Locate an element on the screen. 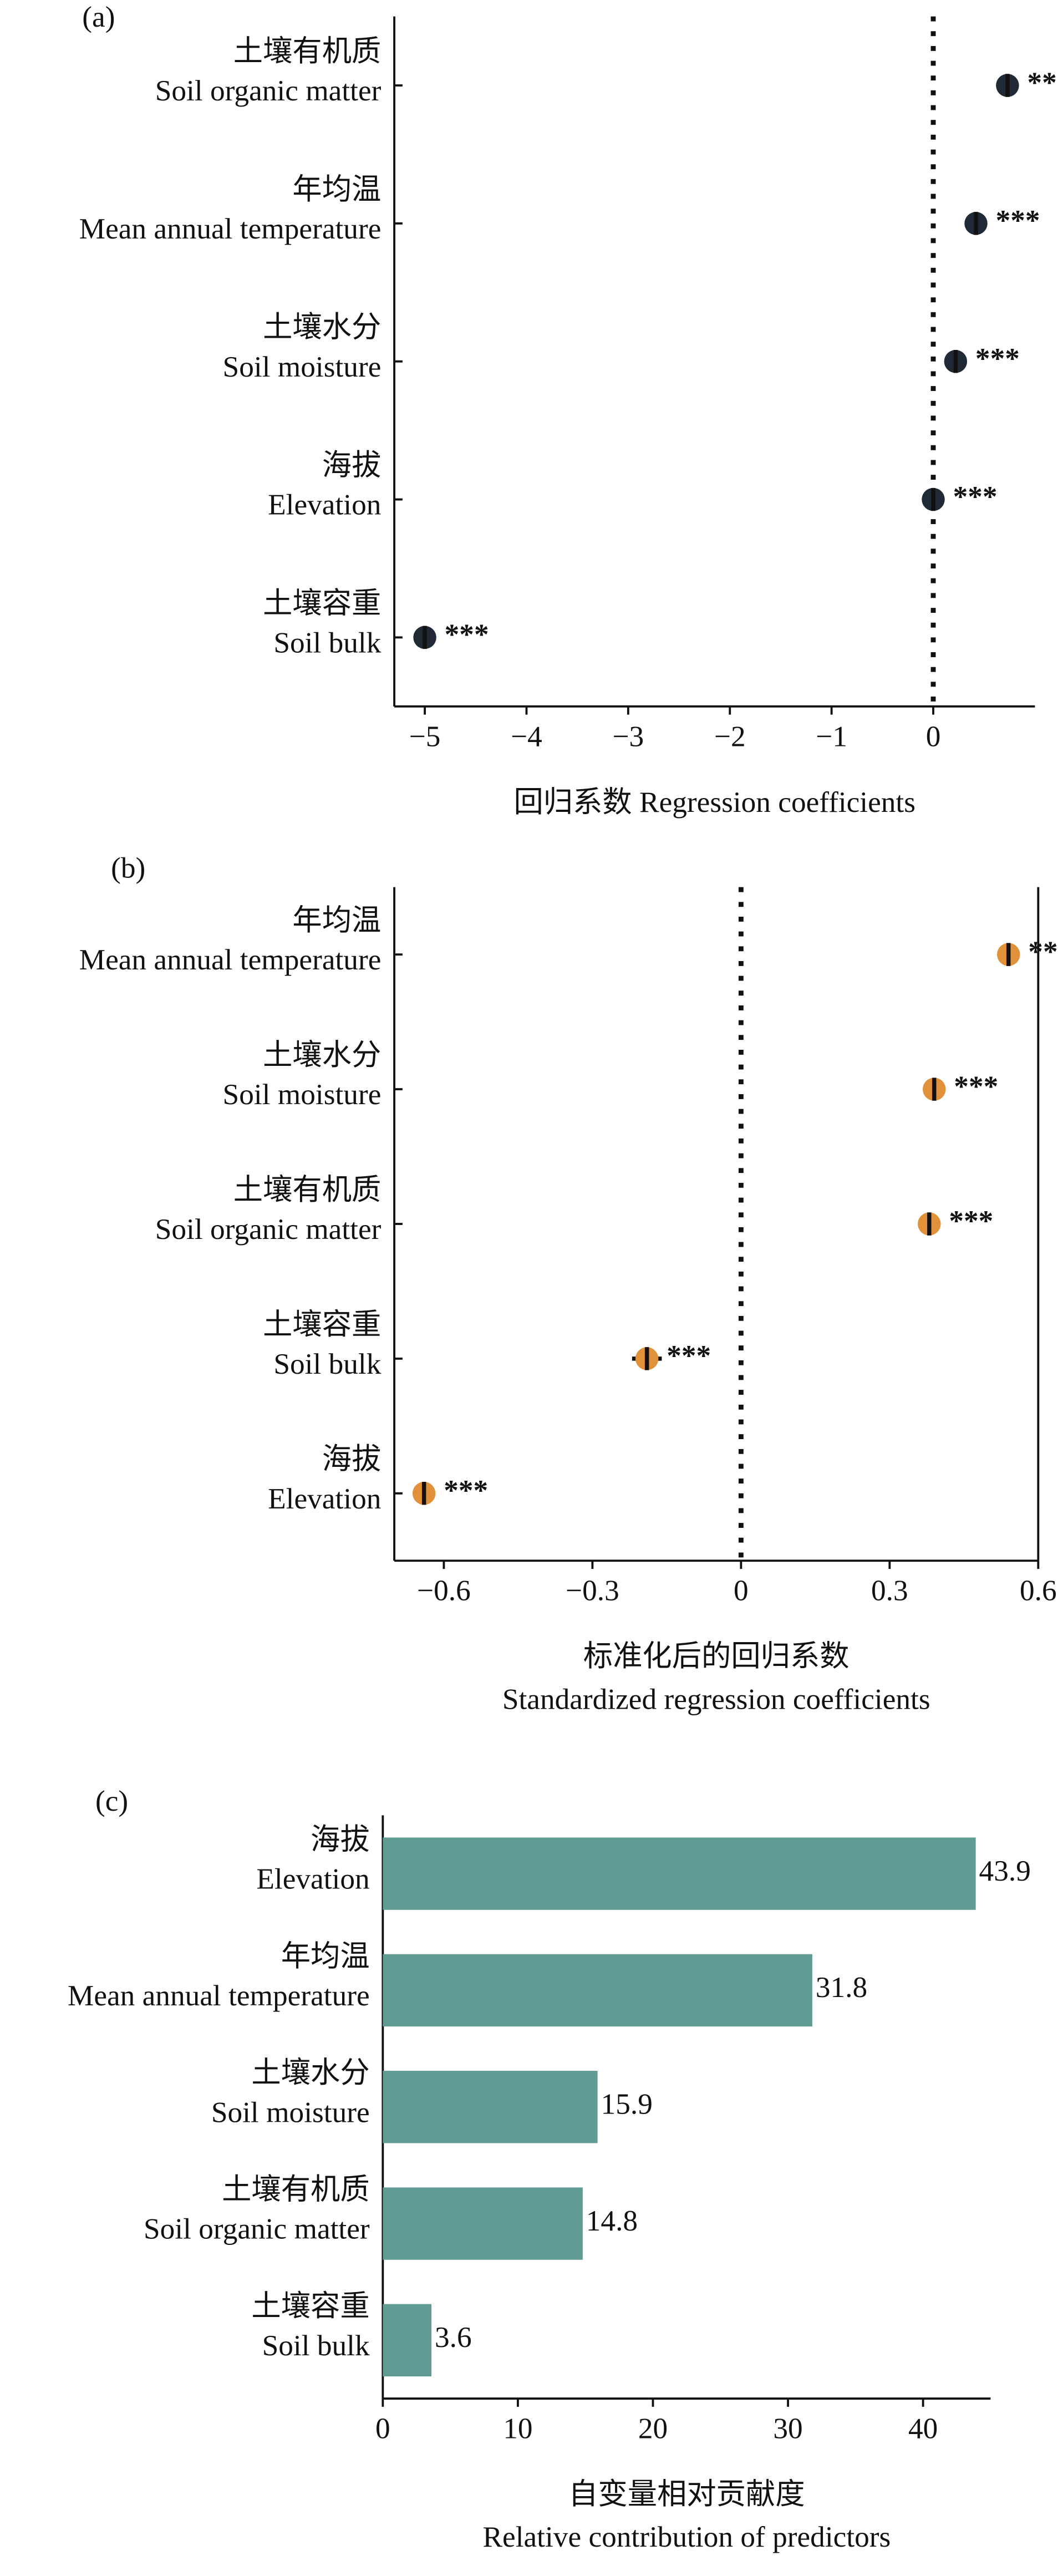  x-tick-label: 0.3 is located at coordinates (889, 1590).